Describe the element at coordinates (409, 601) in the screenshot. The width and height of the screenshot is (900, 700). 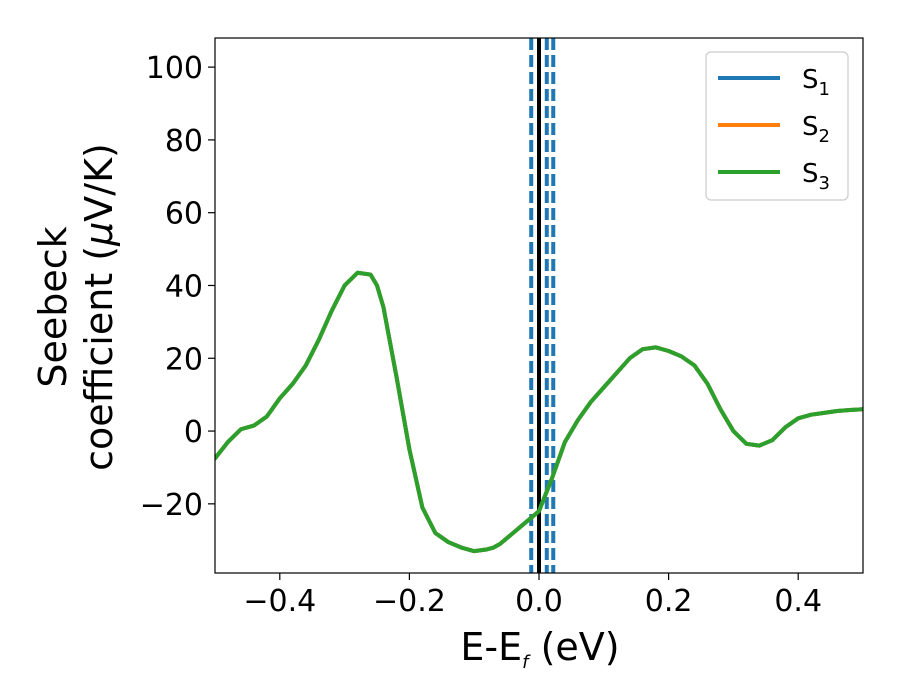
I see `x-tick-label: −0.2` at that location.